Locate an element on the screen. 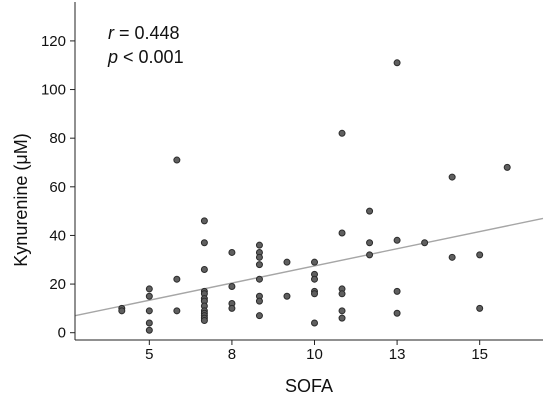  y-tick-label: 0 is located at coordinates (62, 333).